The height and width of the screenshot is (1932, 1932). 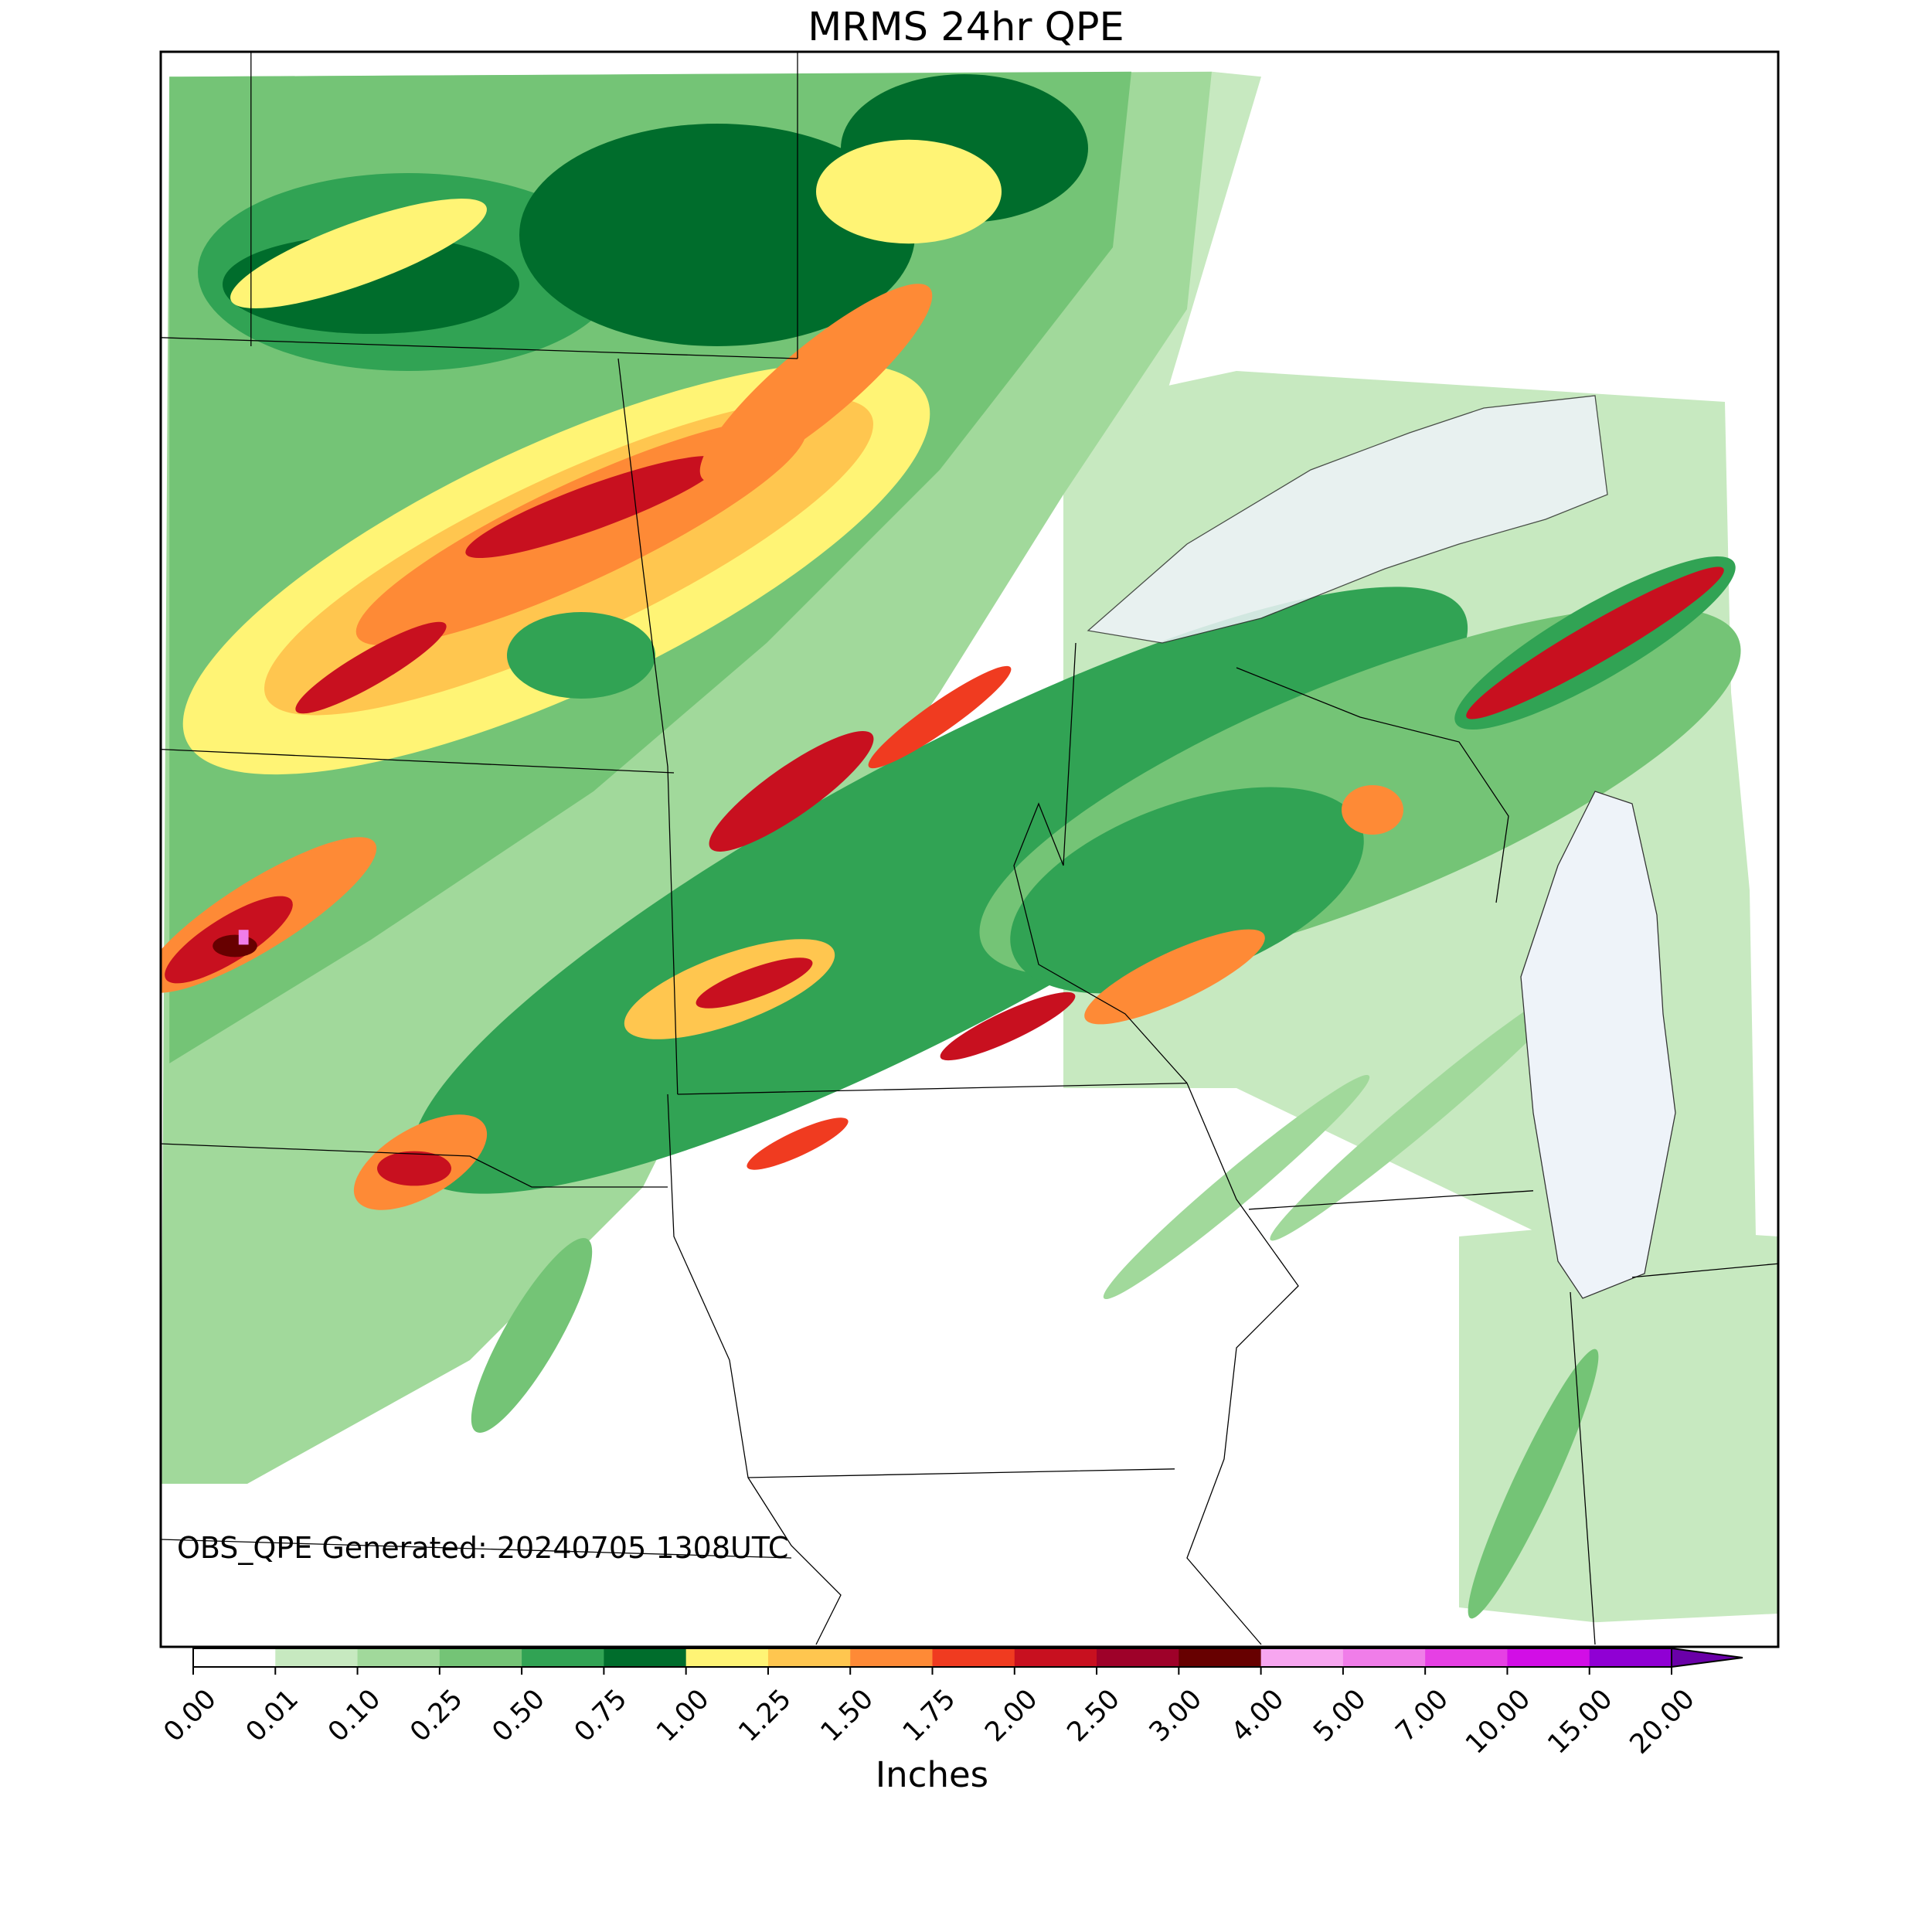 I want to click on colorbar-tick-label: 0.00, so click(x=191, y=1716).